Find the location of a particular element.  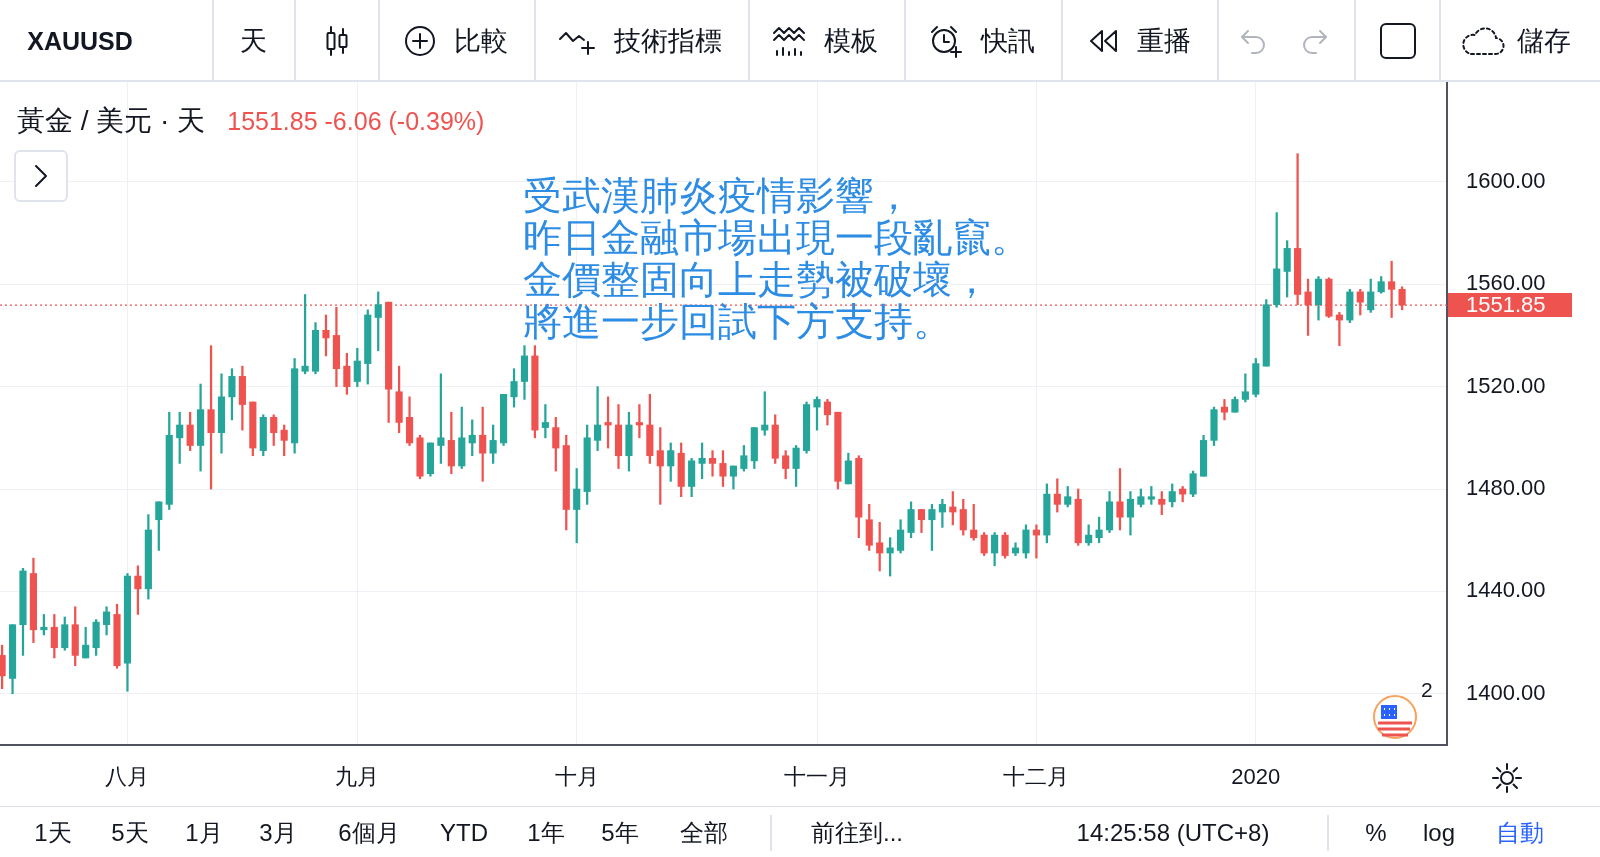

annotation: 金價整固向上走勢被破壞， is located at coordinates (757, 279).